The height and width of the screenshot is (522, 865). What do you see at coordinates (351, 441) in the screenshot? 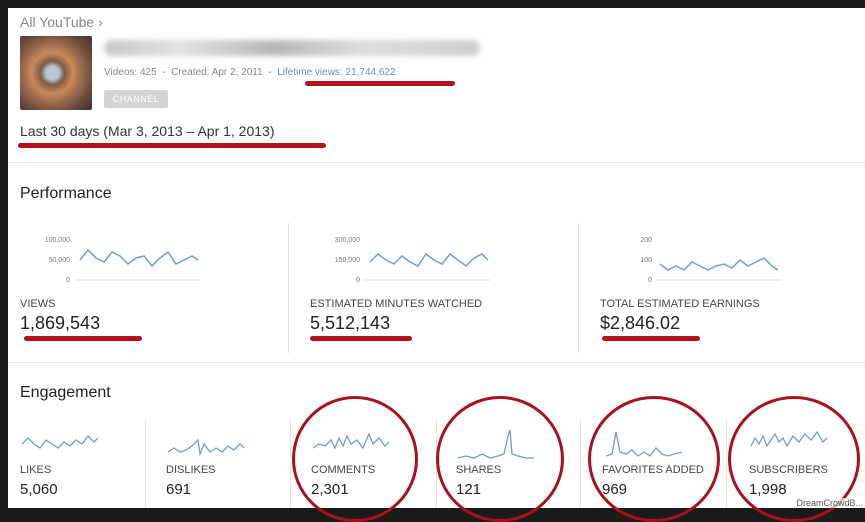
I see `comments-sparkline` at bounding box center [351, 441].